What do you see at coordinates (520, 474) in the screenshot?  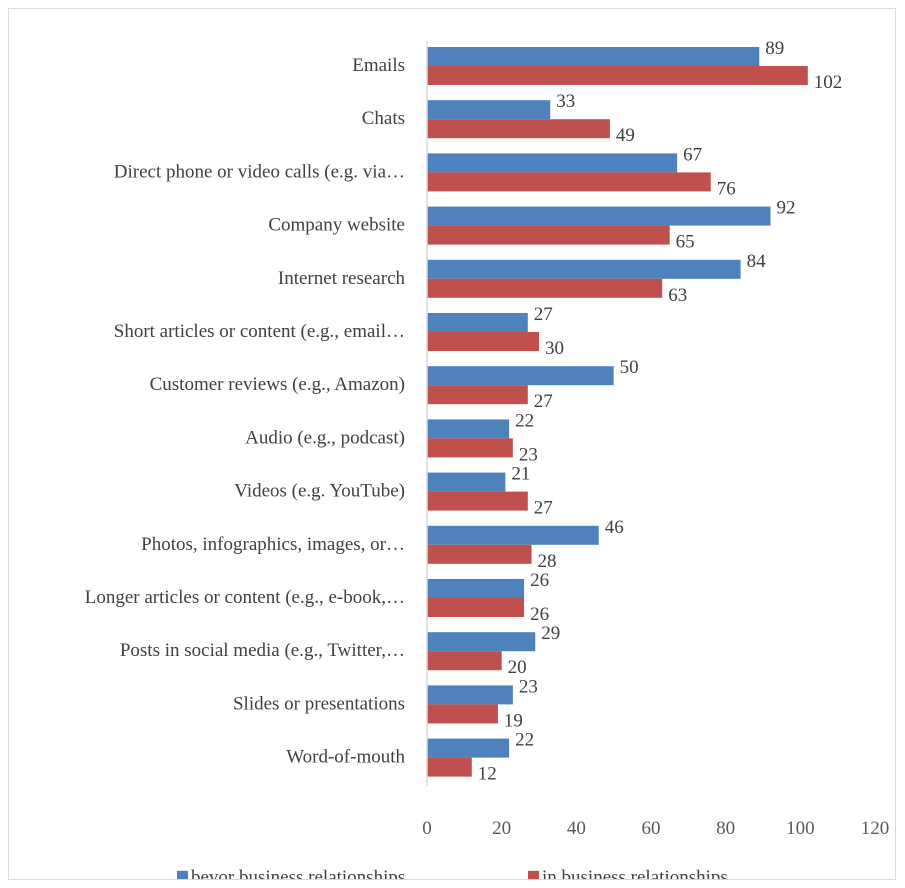 I see `data-label: 21` at bounding box center [520, 474].